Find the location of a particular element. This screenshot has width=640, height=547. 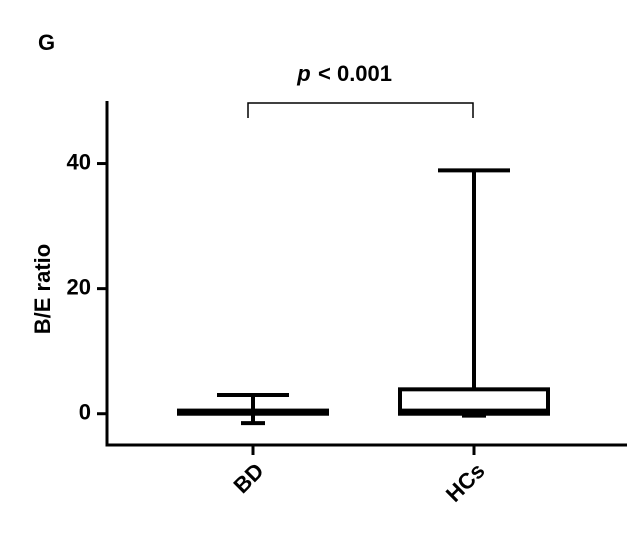

y-tick-label: 40 is located at coordinates (79, 161).